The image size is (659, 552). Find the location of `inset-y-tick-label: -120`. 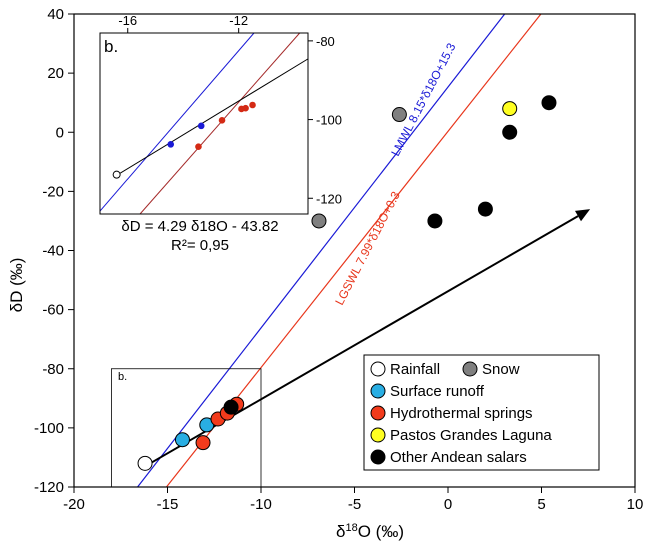

inset-y-tick-label: -120 is located at coordinates (329, 198).